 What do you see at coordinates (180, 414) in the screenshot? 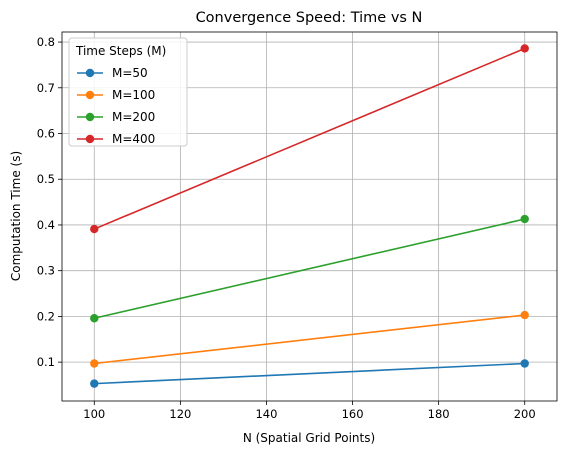
I see `x-tick-label: 120` at bounding box center [180, 414].